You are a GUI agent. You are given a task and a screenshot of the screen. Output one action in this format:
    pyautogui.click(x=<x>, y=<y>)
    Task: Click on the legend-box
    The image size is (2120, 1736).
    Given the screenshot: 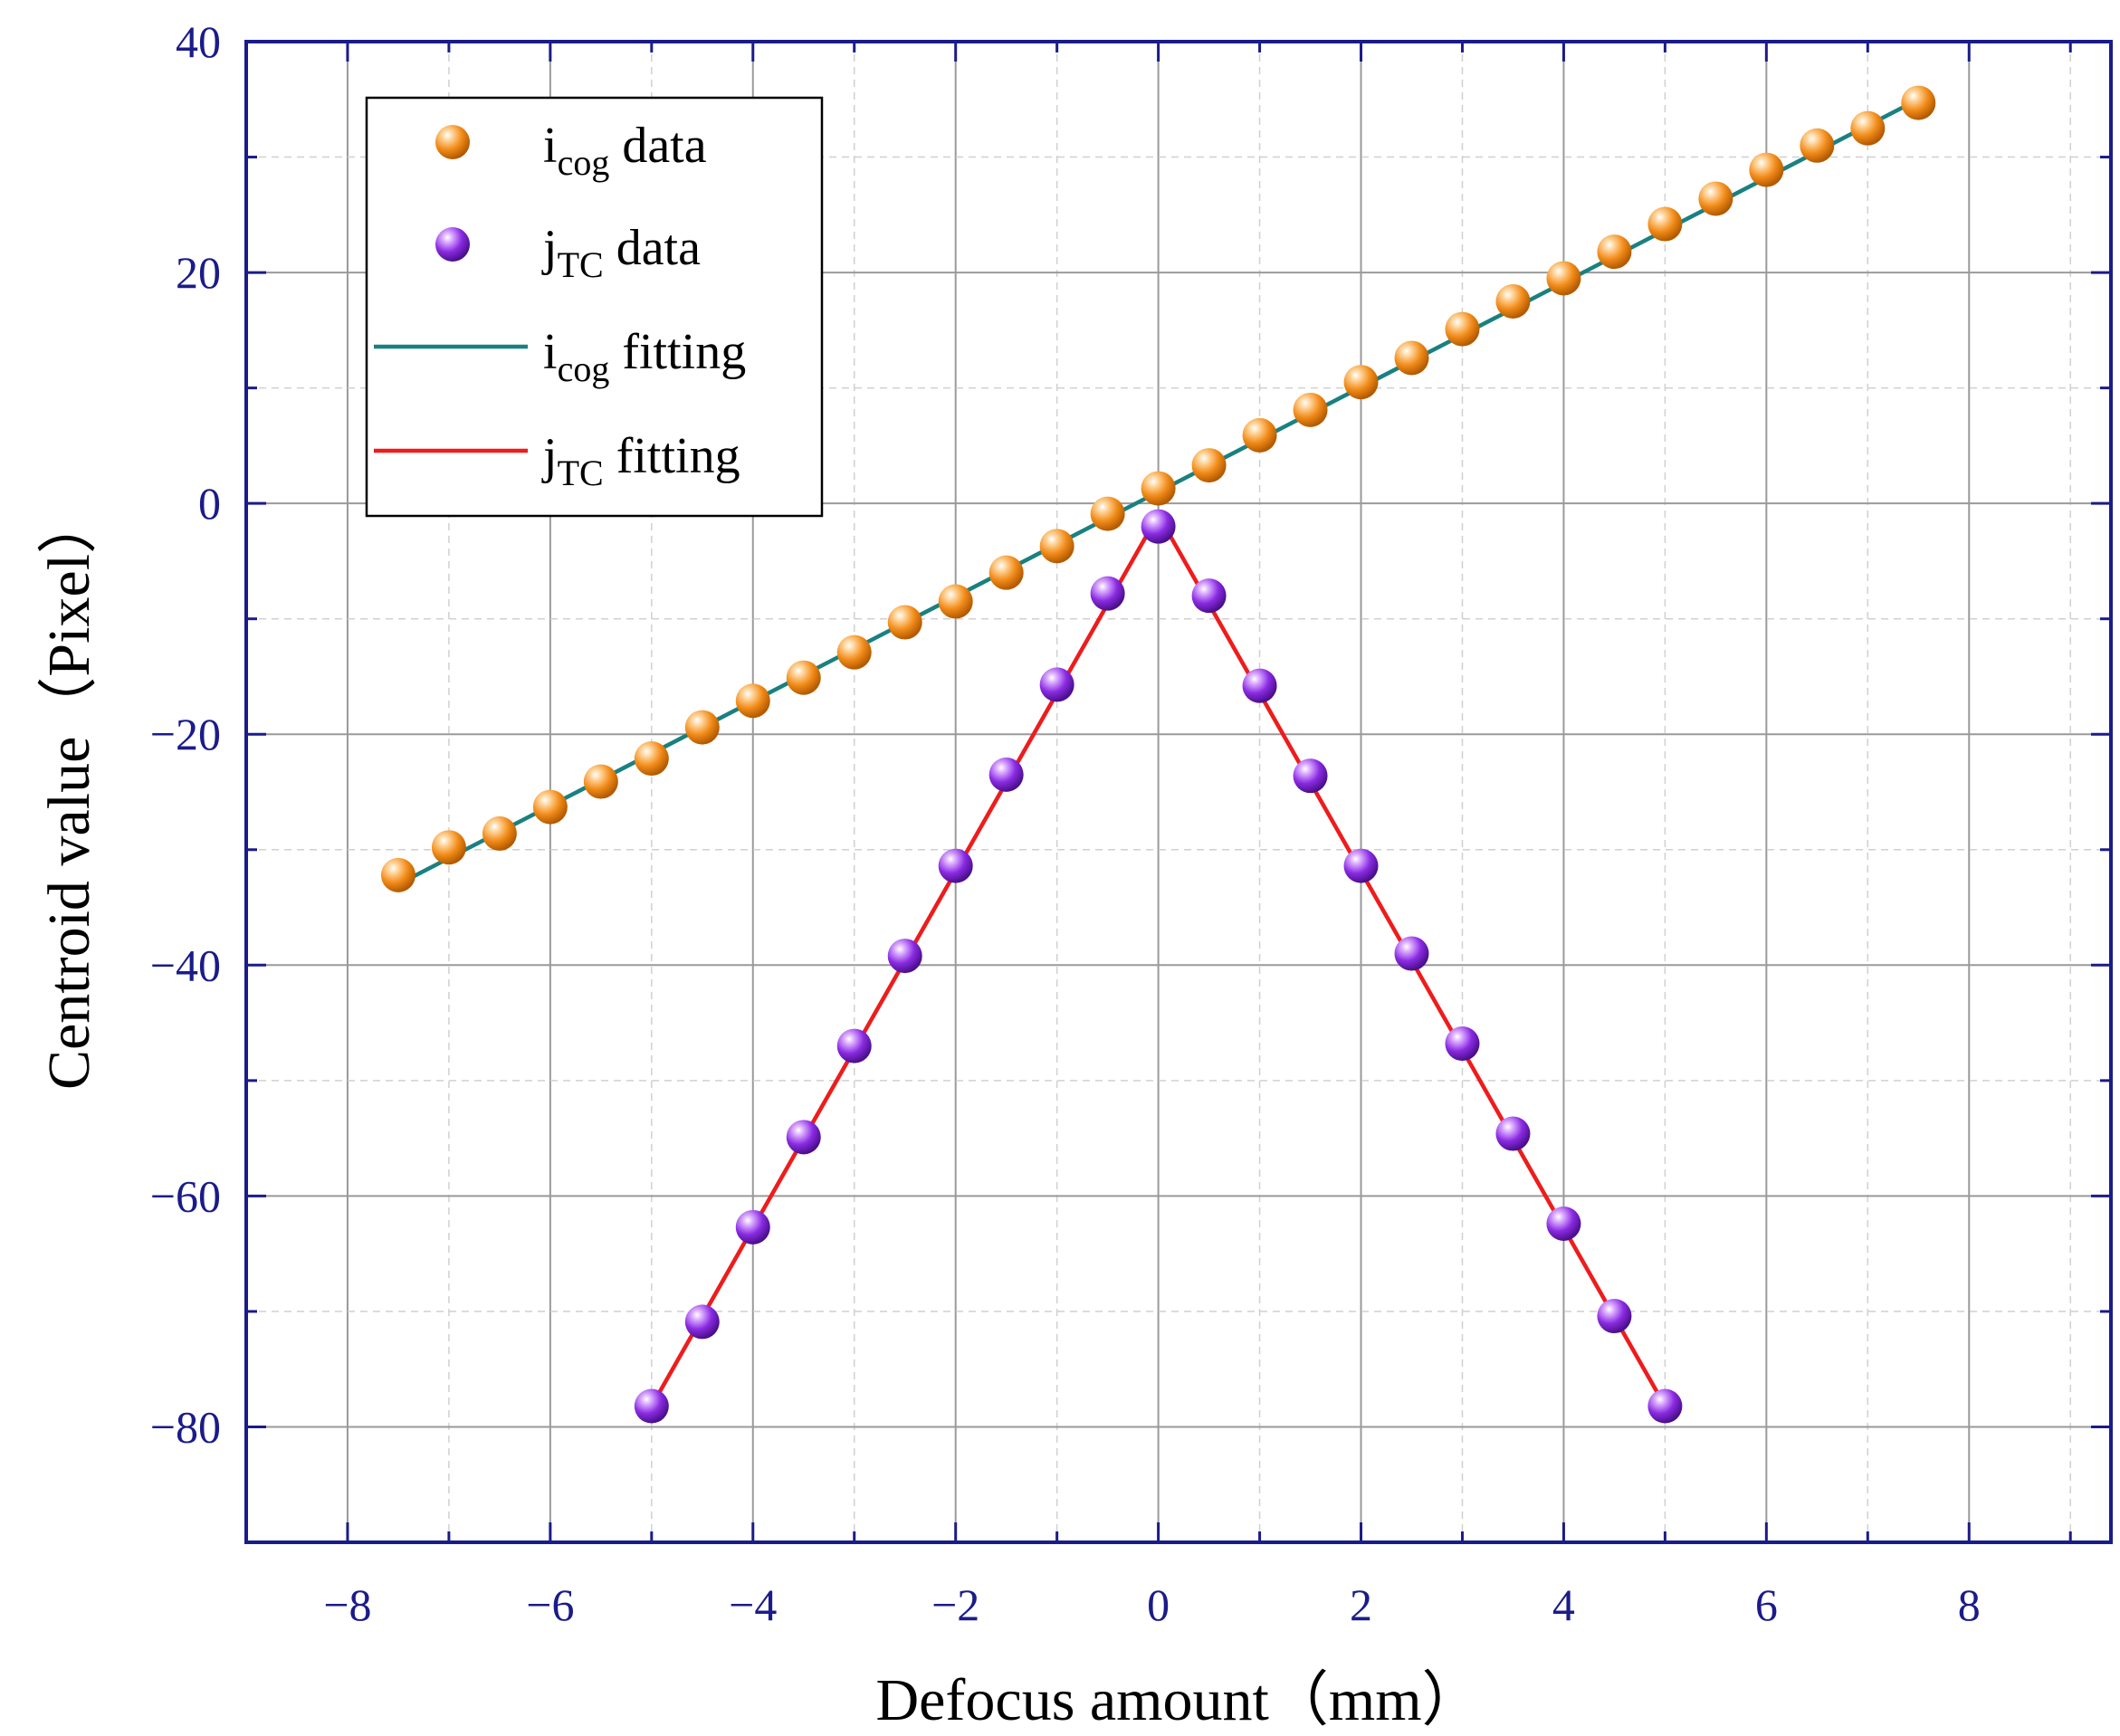 What is the action you would take?
    pyautogui.click(x=594, y=307)
    